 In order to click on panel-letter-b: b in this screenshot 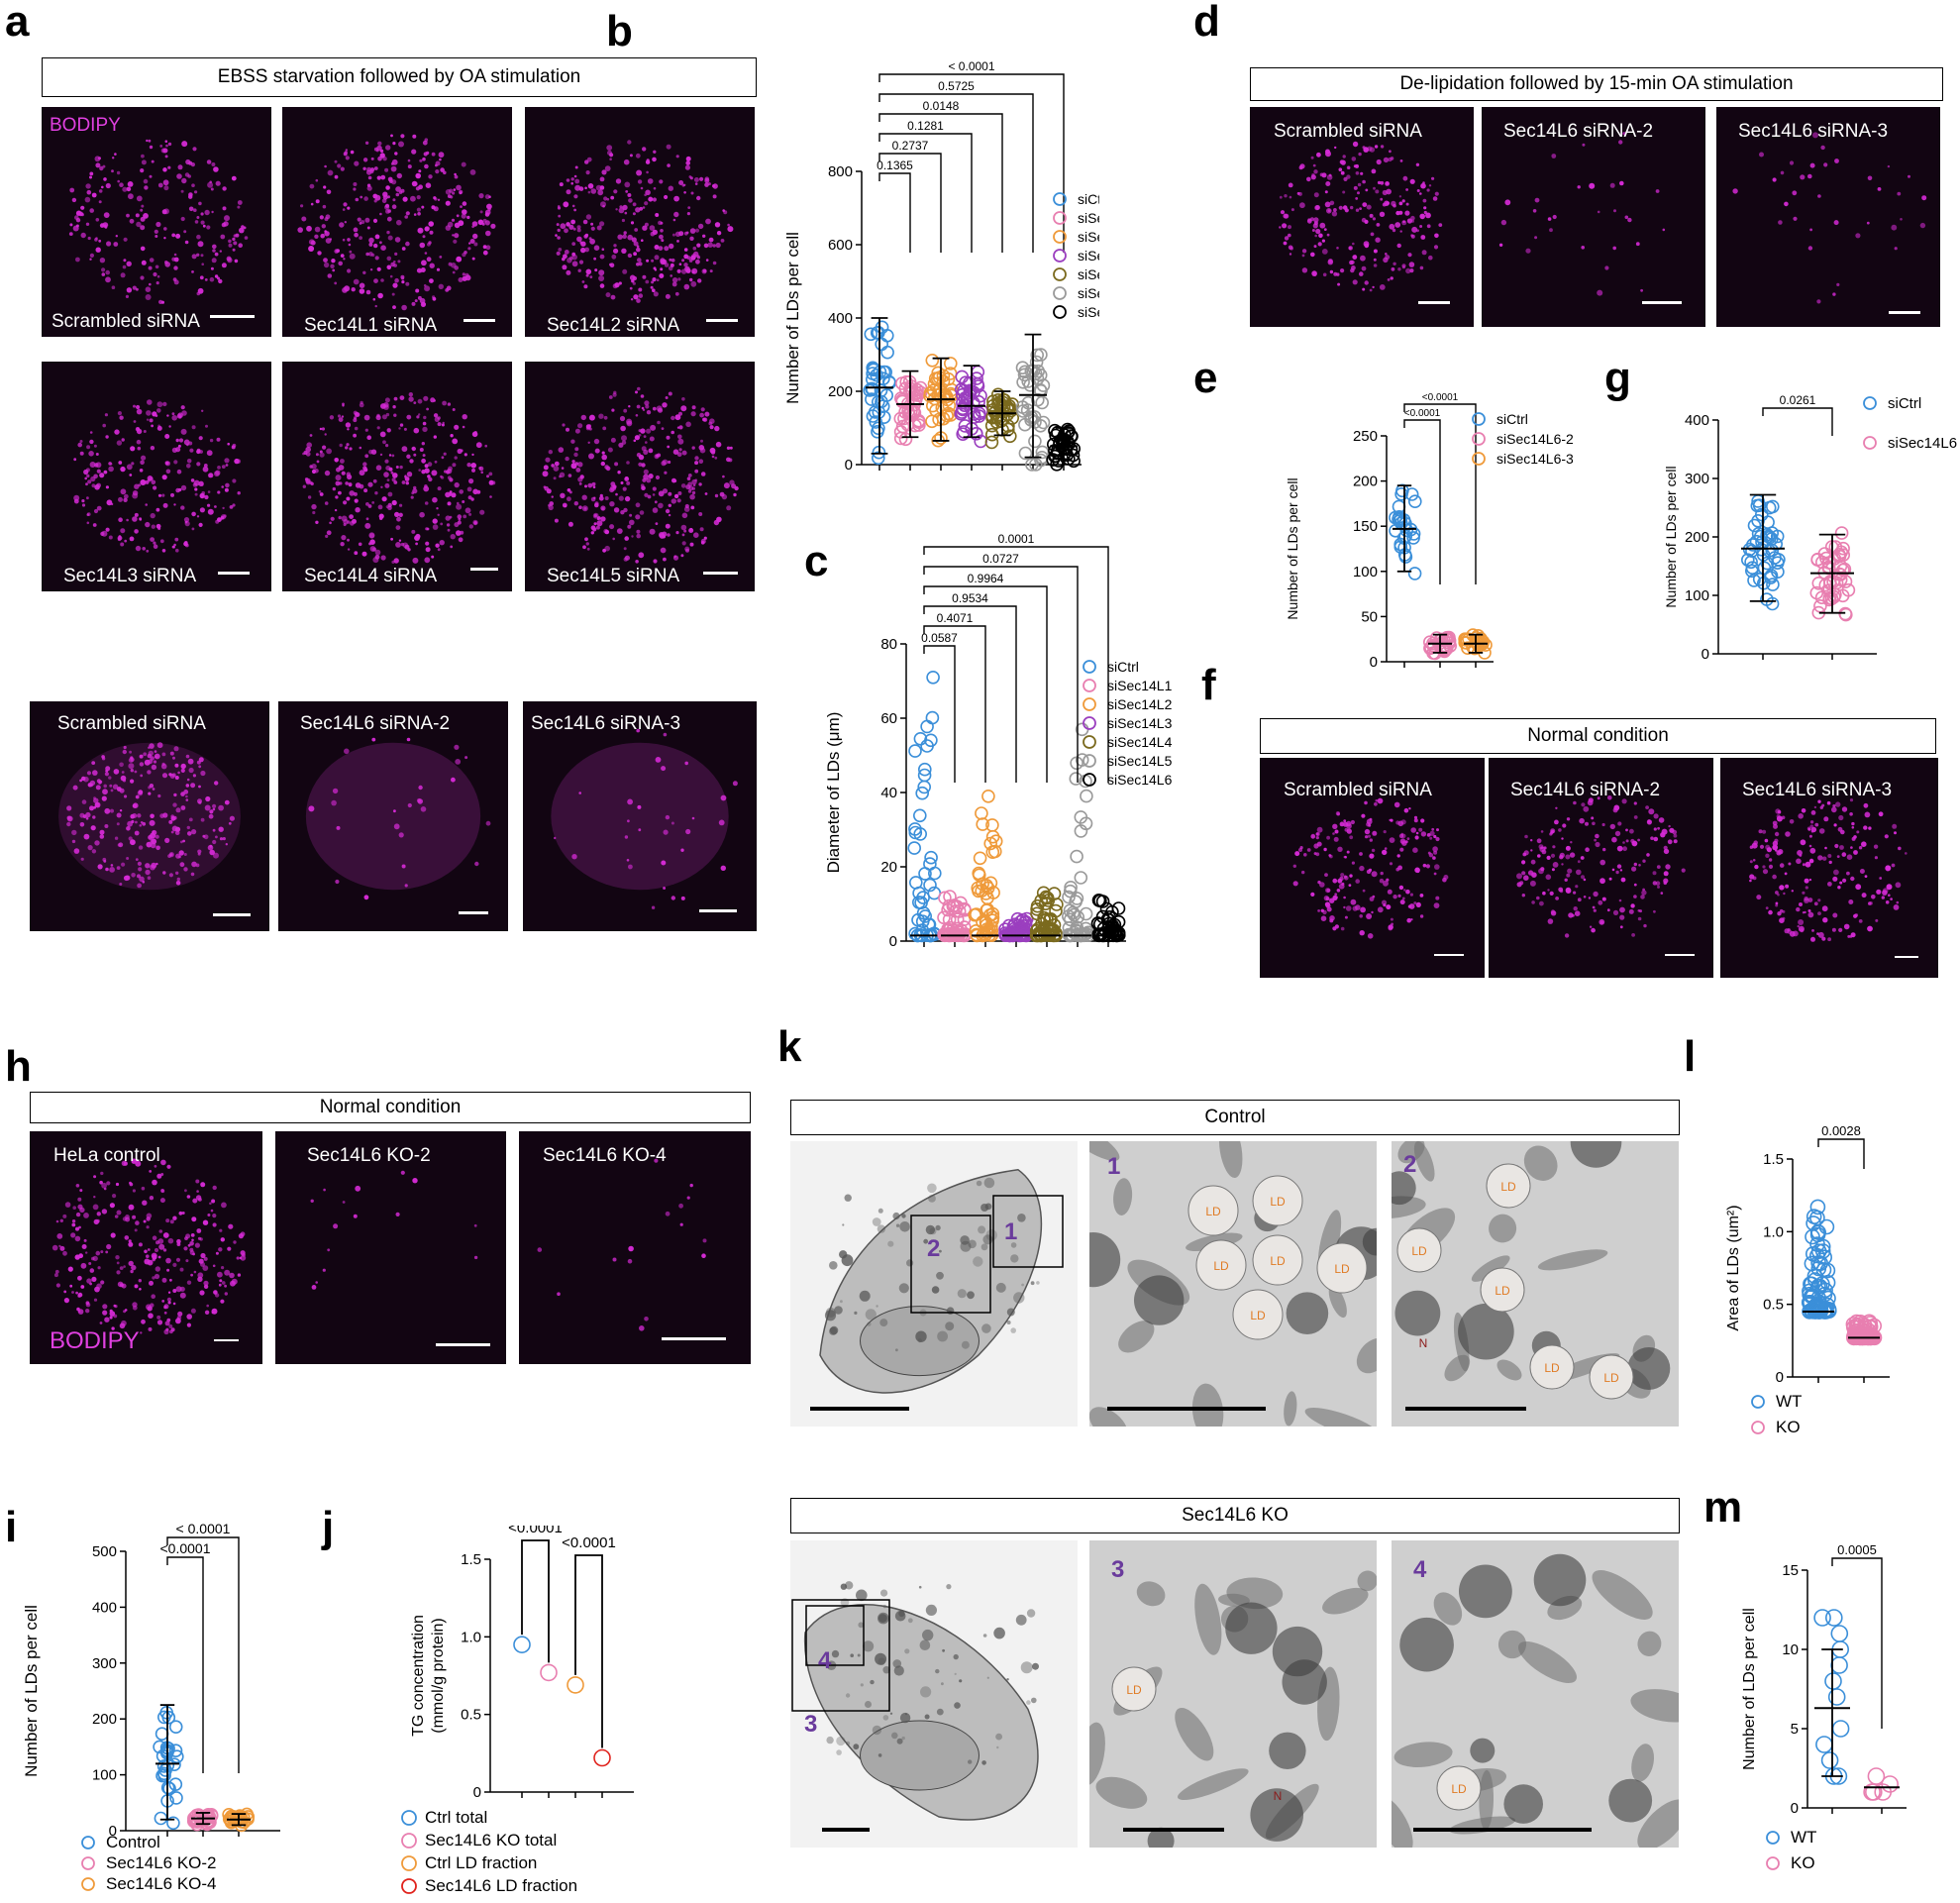, I will do `click(619, 31)`.